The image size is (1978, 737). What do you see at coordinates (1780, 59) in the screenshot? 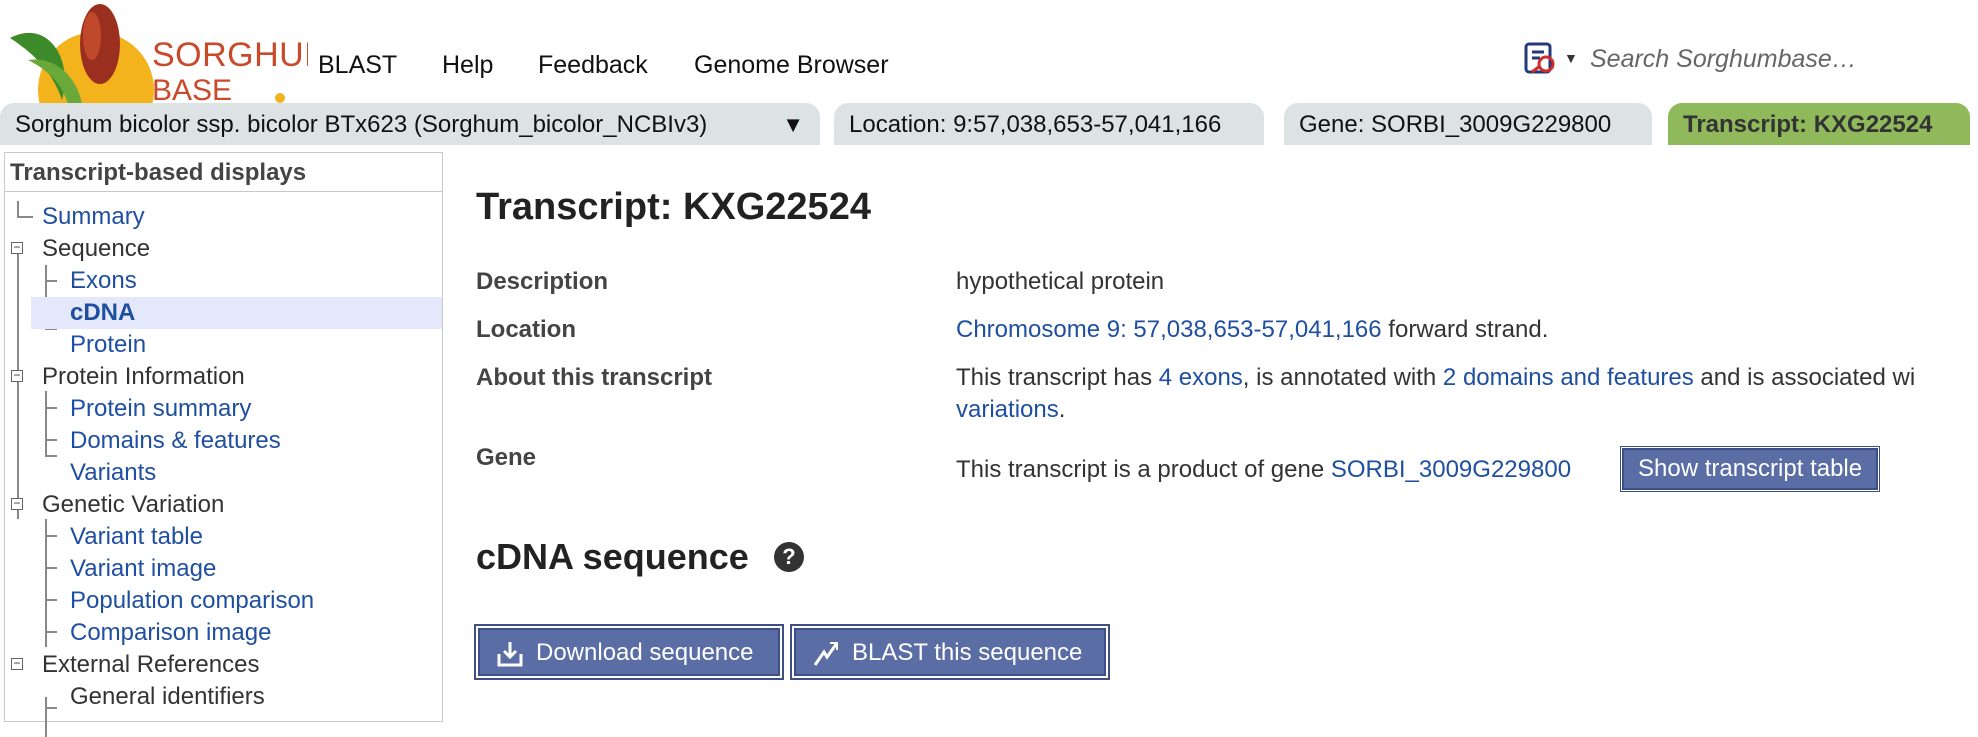
I see `search-input` at bounding box center [1780, 59].